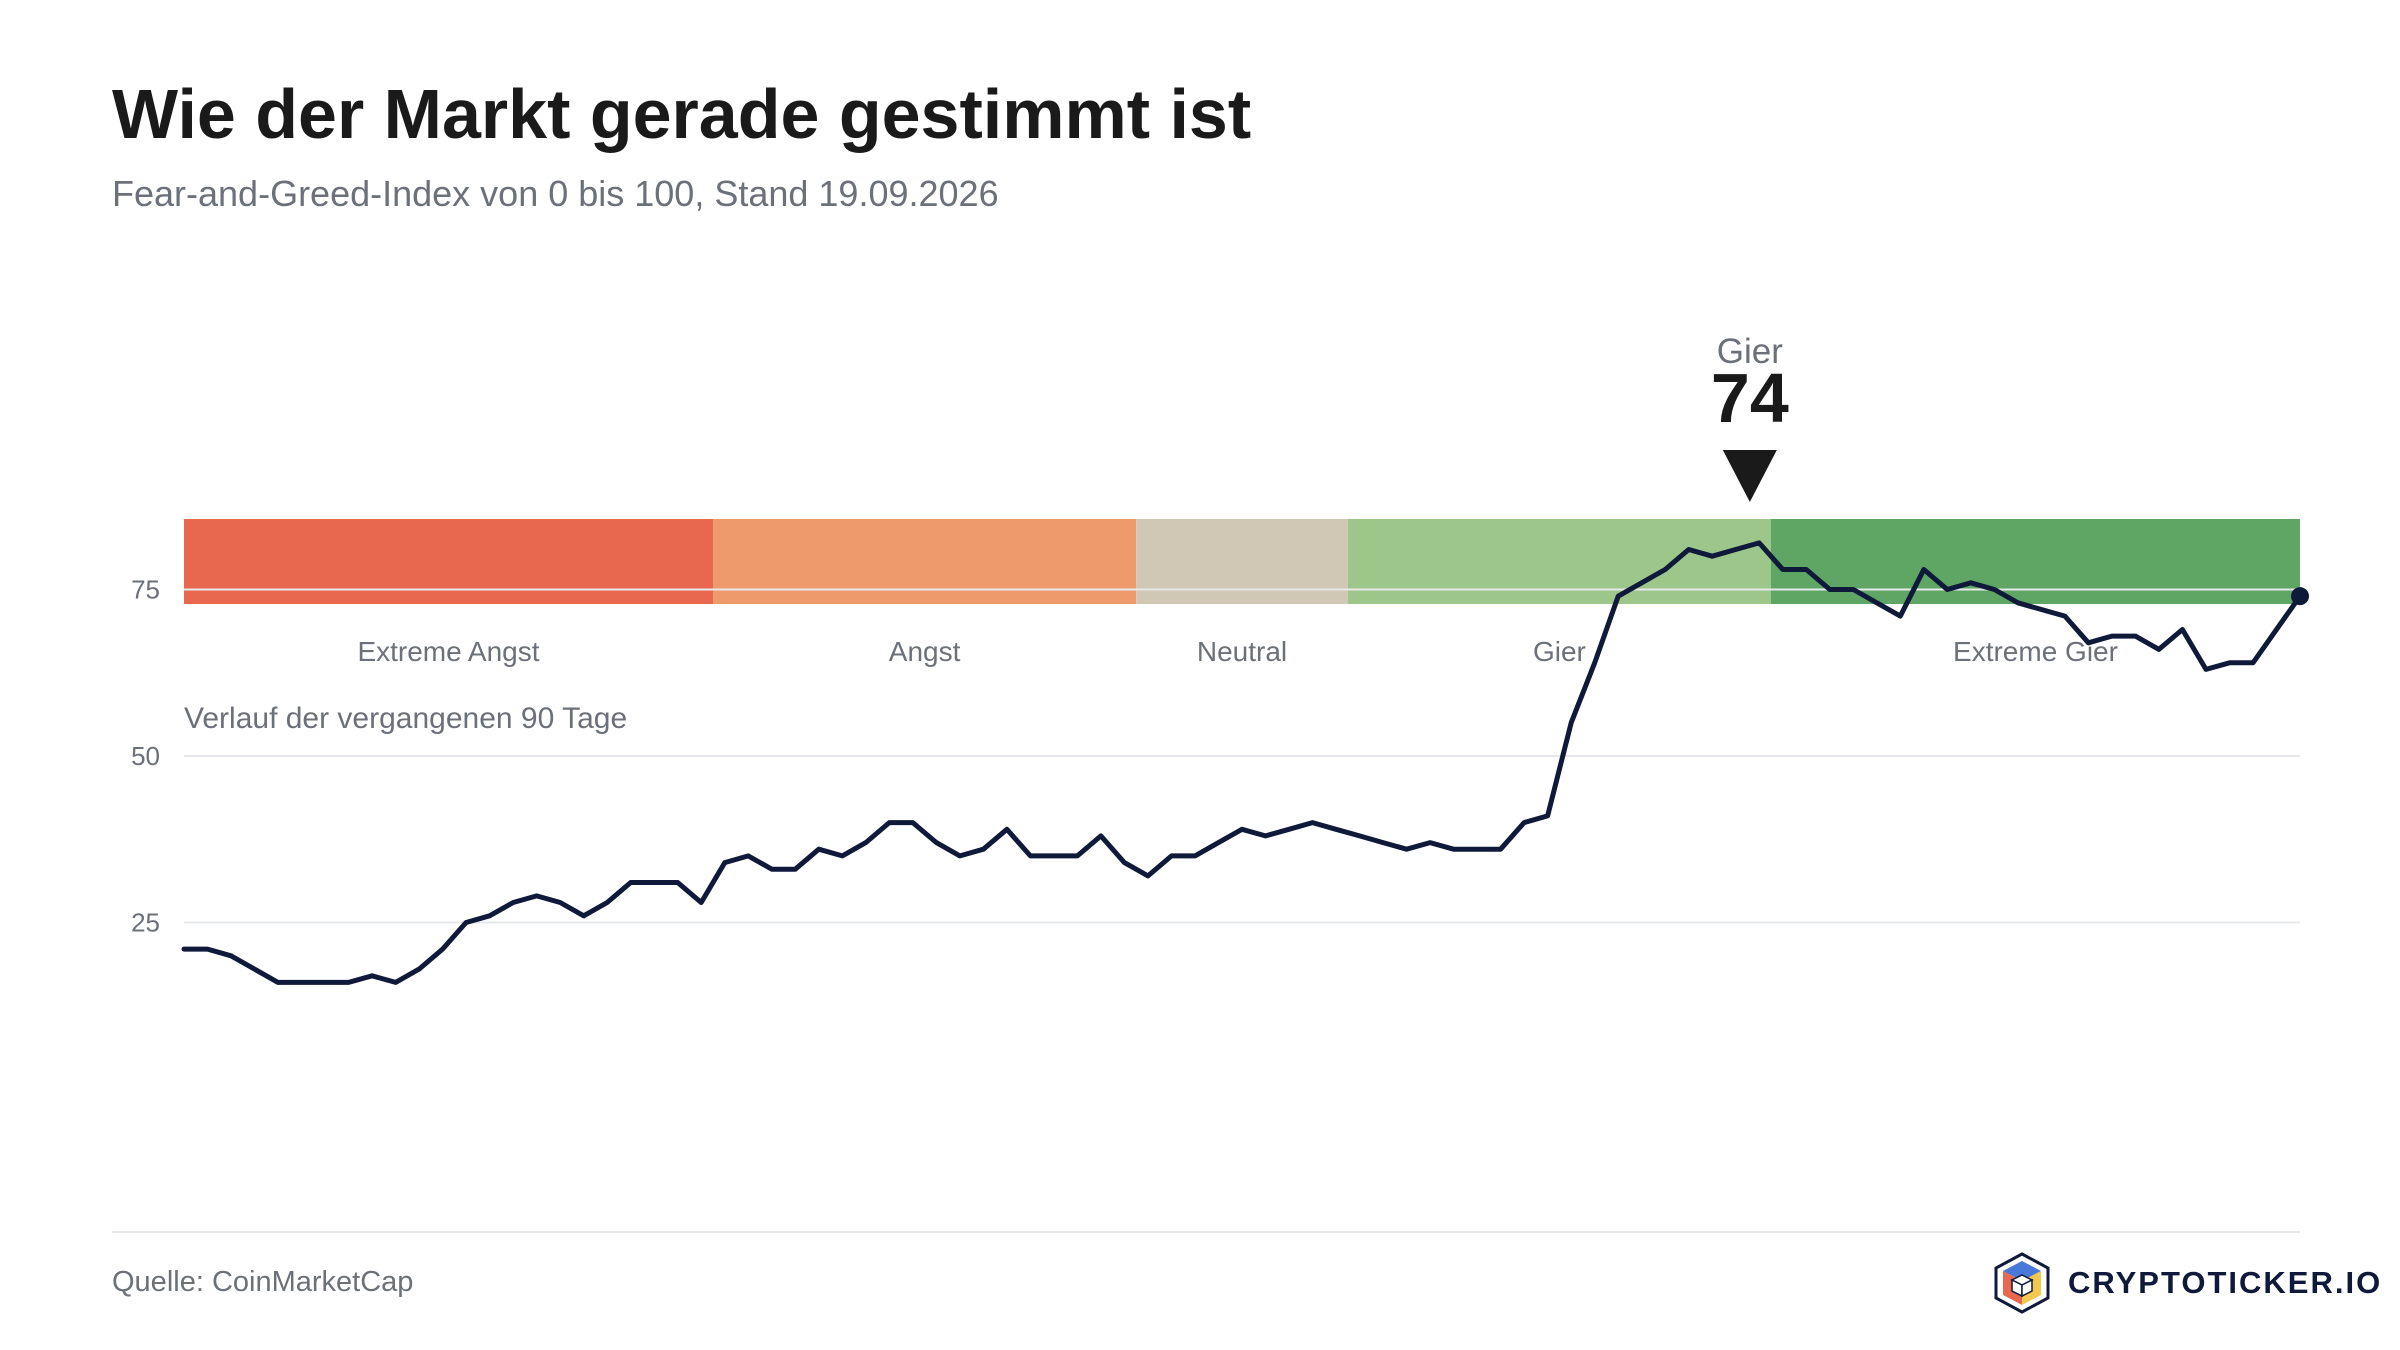 The height and width of the screenshot is (1350, 2400). What do you see at coordinates (1750, 351) in the screenshot?
I see `gauge-value-label: Gier` at bounding box center [1750, 351].